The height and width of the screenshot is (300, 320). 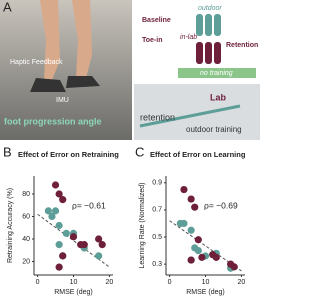 I want to click on haptic-label: Haptic Feedback, so click(x=36, y=62).